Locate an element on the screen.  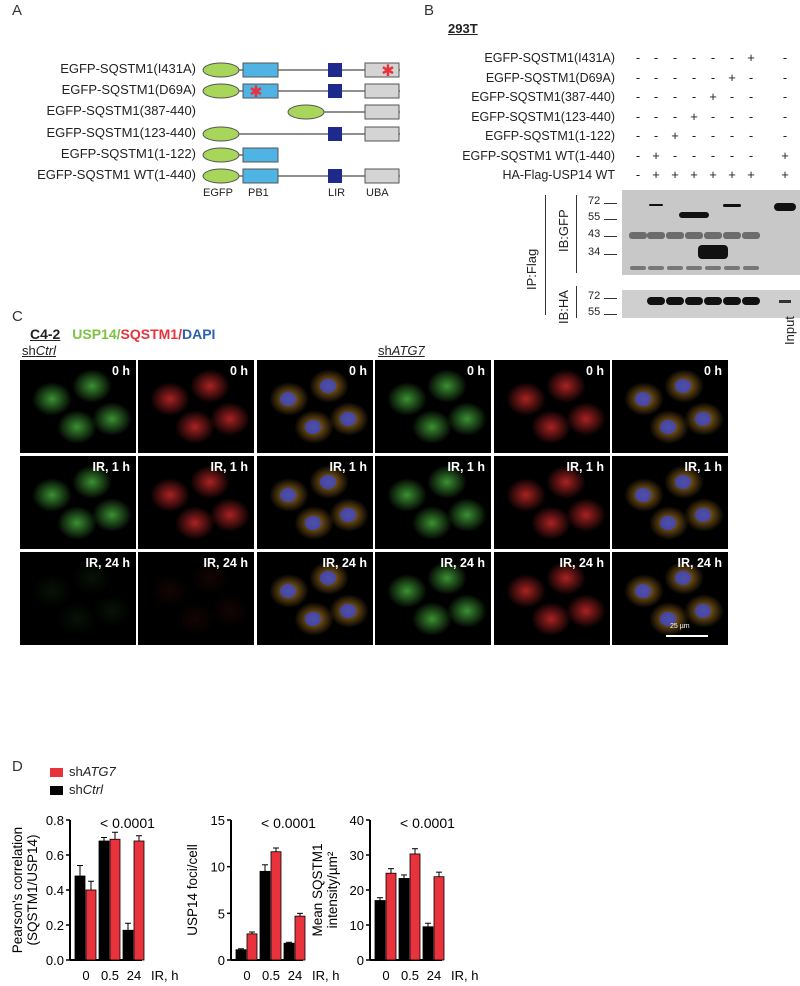
chart-1: 0 5 10 15 0 0.5 24 IR, h < 0.0001 USP14 foci/cell is located at coordinates (262, 898).